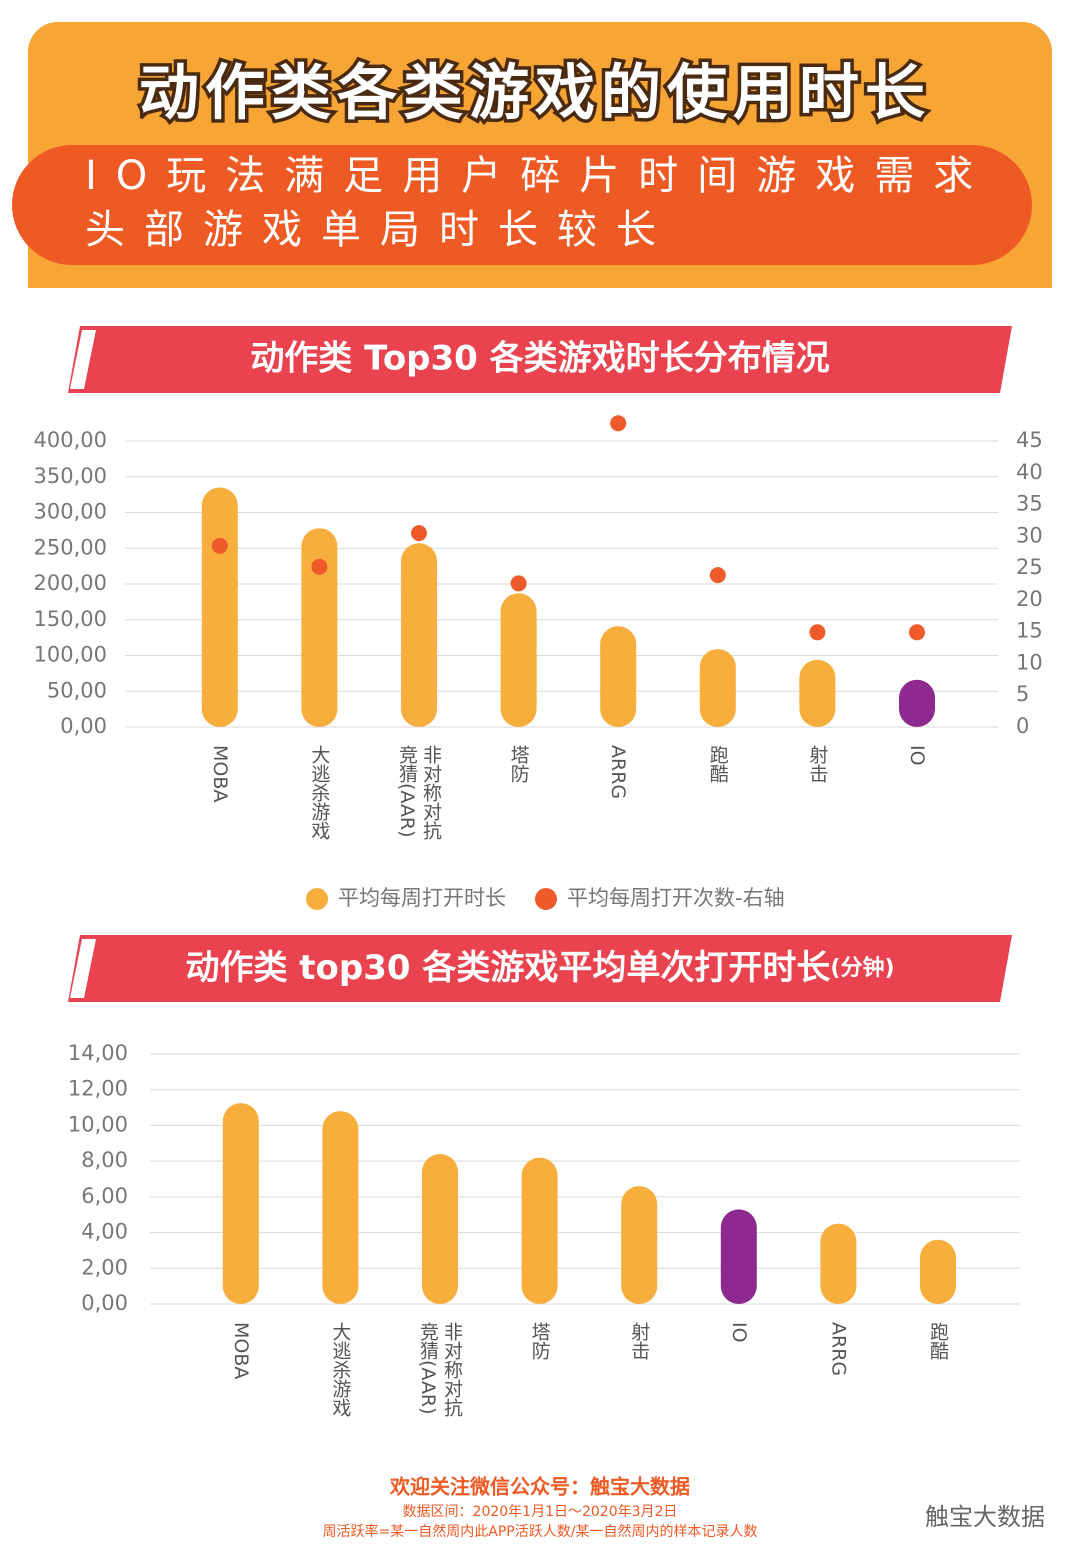 This screenshot has width=1080, height=1565. I want to click on chart-title: 动作类 top30 各类游戏平均单次打开时长(分钟), so click(539, 968).